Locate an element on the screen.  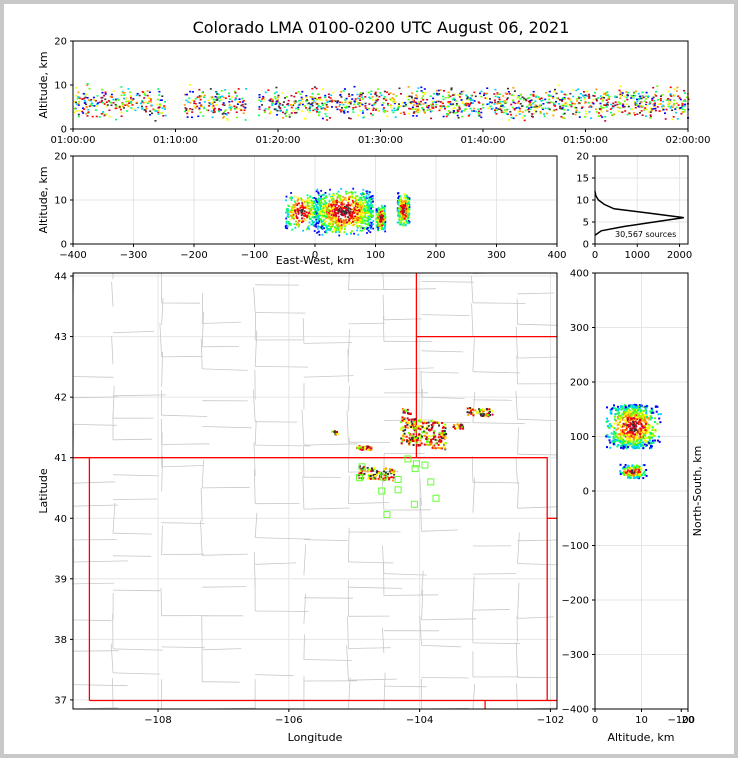
histogram-ytick-label: 5 is located at coordinates (586, 223).